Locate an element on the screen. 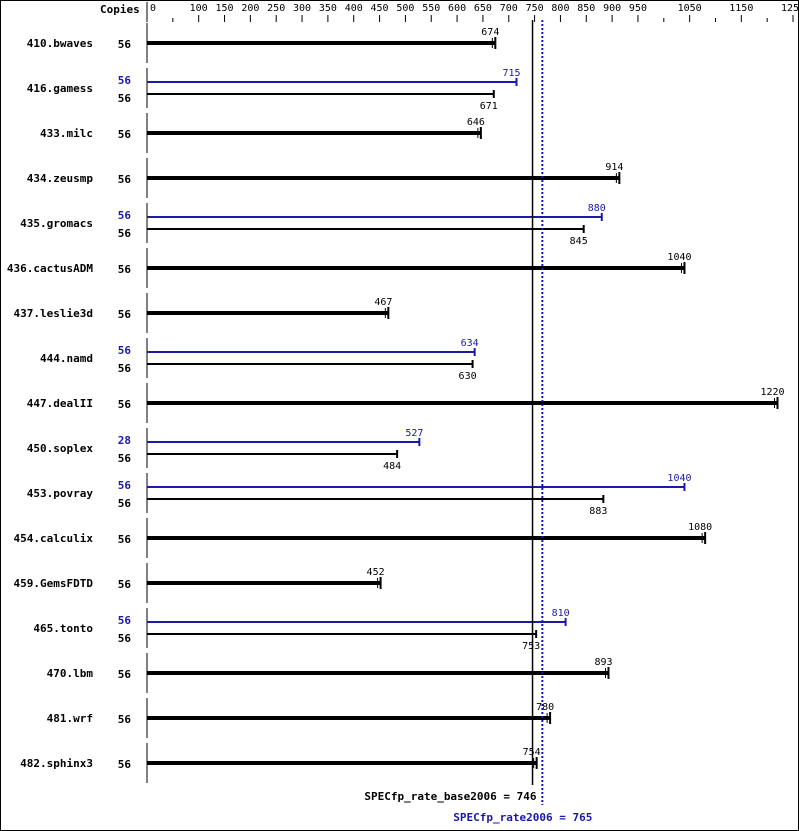 This screenshot has width=799, height=831. peak-value-label: 810 is located at coordinates (561, 613).